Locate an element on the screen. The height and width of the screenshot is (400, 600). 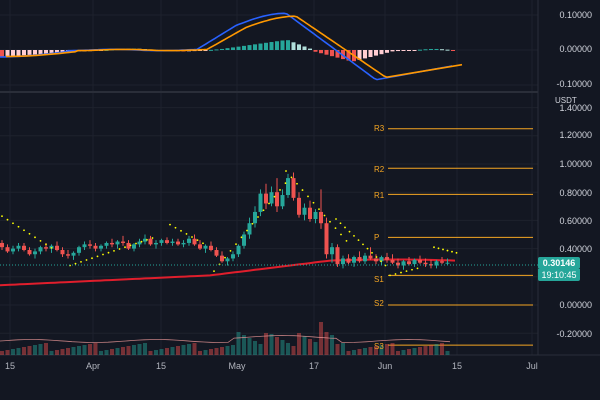
current-price-tag: 0.30146 is located at coordinates (559, 263).